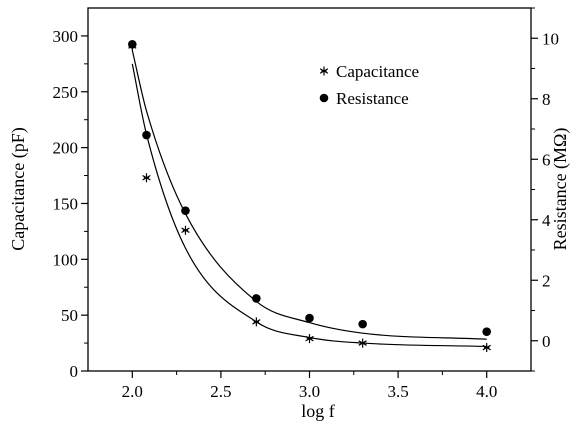 This screenshot has width=576, height=425. What do you see at coordinates (545, 189) in the screenshot?
I see `y-axis-right: 0 2 4 6 8 10` at bounding box center [545, 189].